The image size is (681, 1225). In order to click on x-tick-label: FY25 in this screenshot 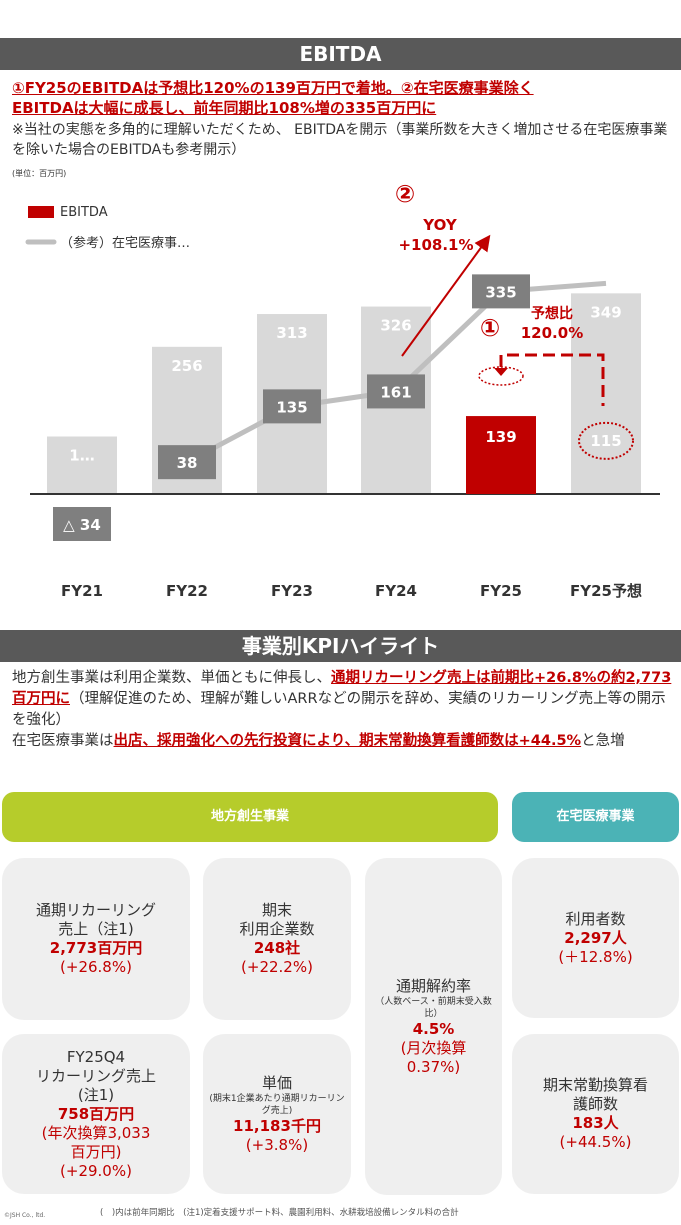, I will do `click(501, 591)`.